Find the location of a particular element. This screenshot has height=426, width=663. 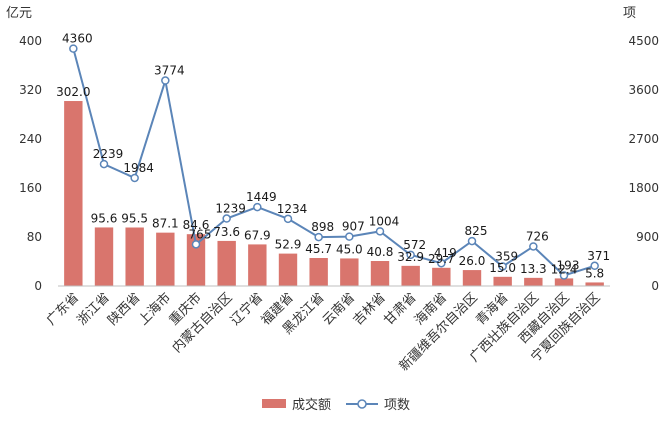

bar-data-label: 13.3 is located at coordinates (533, 269).